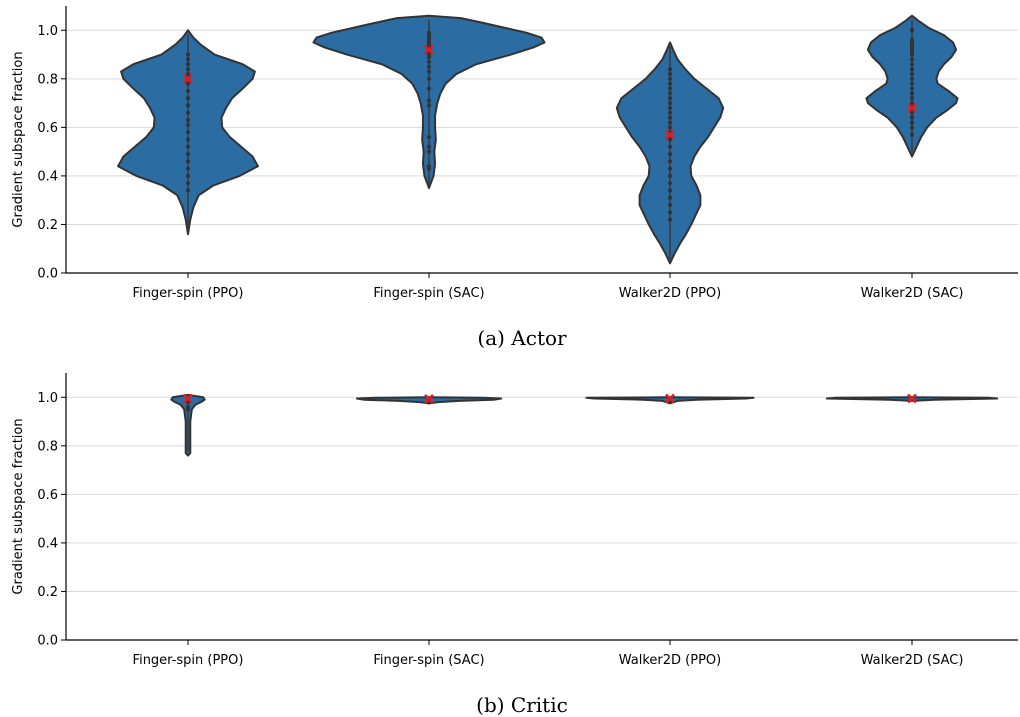 This screenshot has height=717, width=1020. What do you see at coordinates (428, 660) in the screenshot?
I see `critic-xtick-label: Finger-spin (SAC)` at bounding box center [428, 660].